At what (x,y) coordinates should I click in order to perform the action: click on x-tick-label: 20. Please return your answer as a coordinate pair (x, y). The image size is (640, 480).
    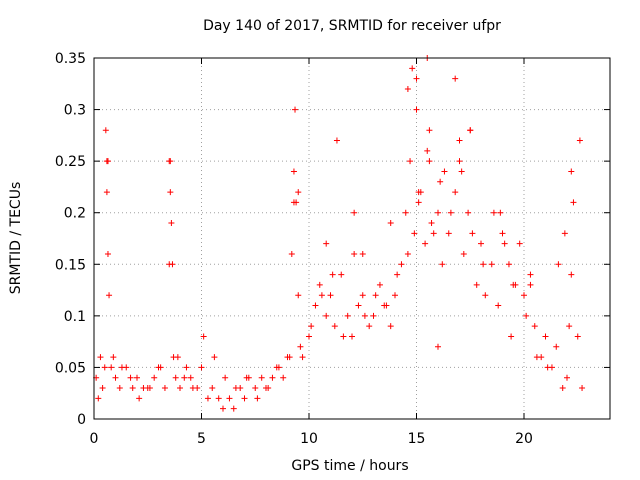
    Looking at the image, I should click on (524, 439).